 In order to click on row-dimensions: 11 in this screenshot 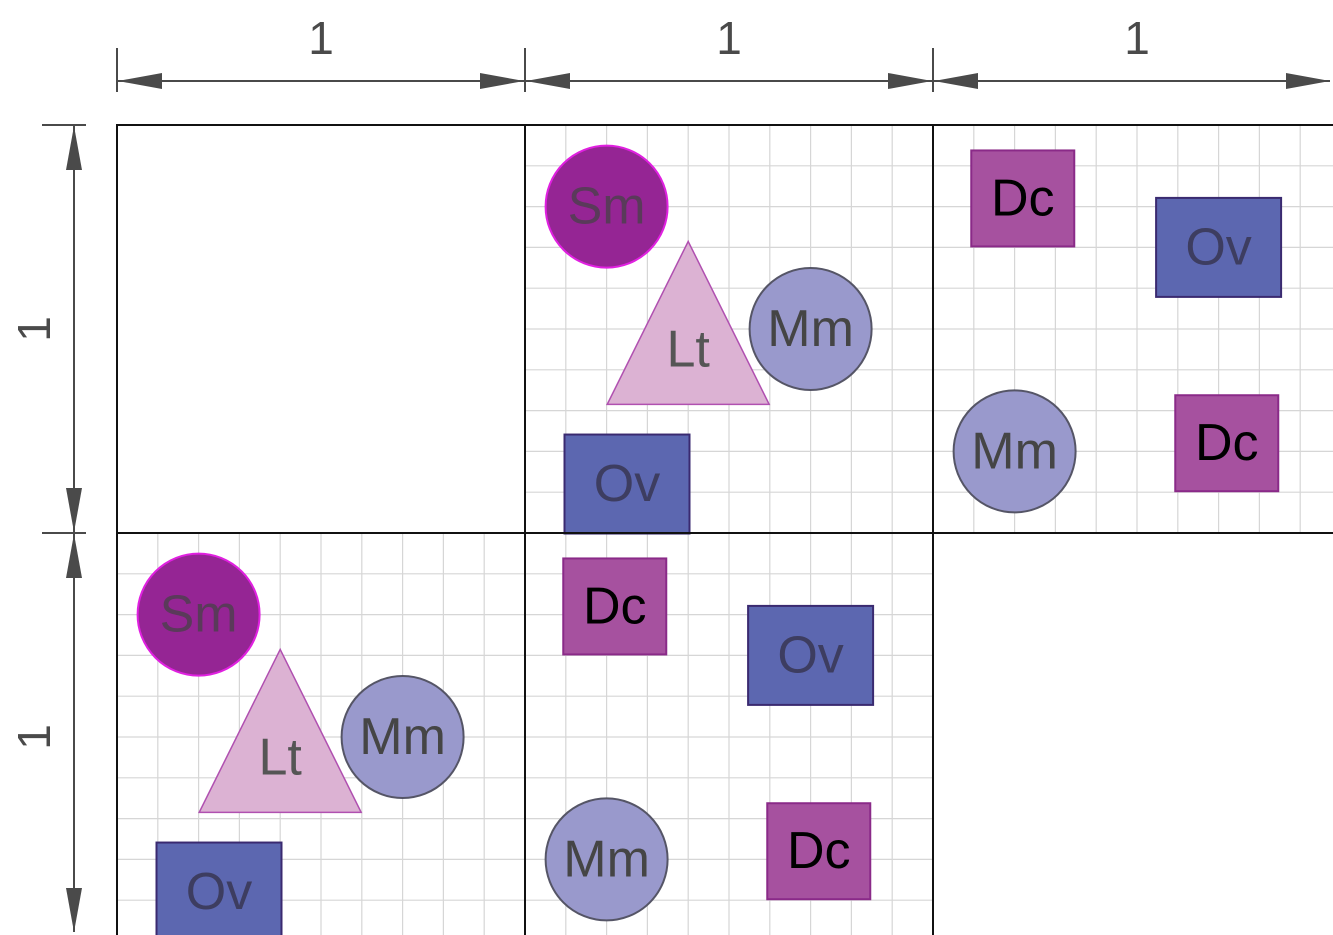, I will do `click(47, 528)`.